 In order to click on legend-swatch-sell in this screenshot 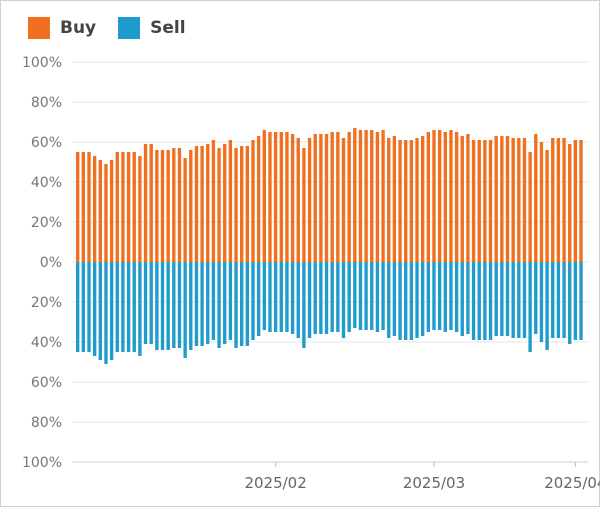, I will do `click(129, 28)`.